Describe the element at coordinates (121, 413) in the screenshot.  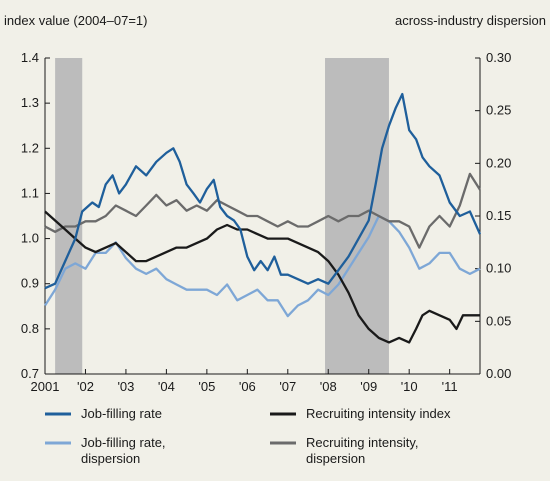
I see `legend-label-job-filling-rate: Job-filling rate` at that location.